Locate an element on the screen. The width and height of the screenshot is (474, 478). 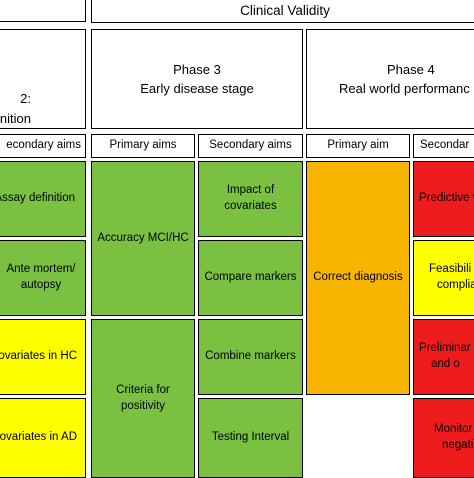
phase3-primary-aims-label: Primary aims is located at coordinates (143, 145).